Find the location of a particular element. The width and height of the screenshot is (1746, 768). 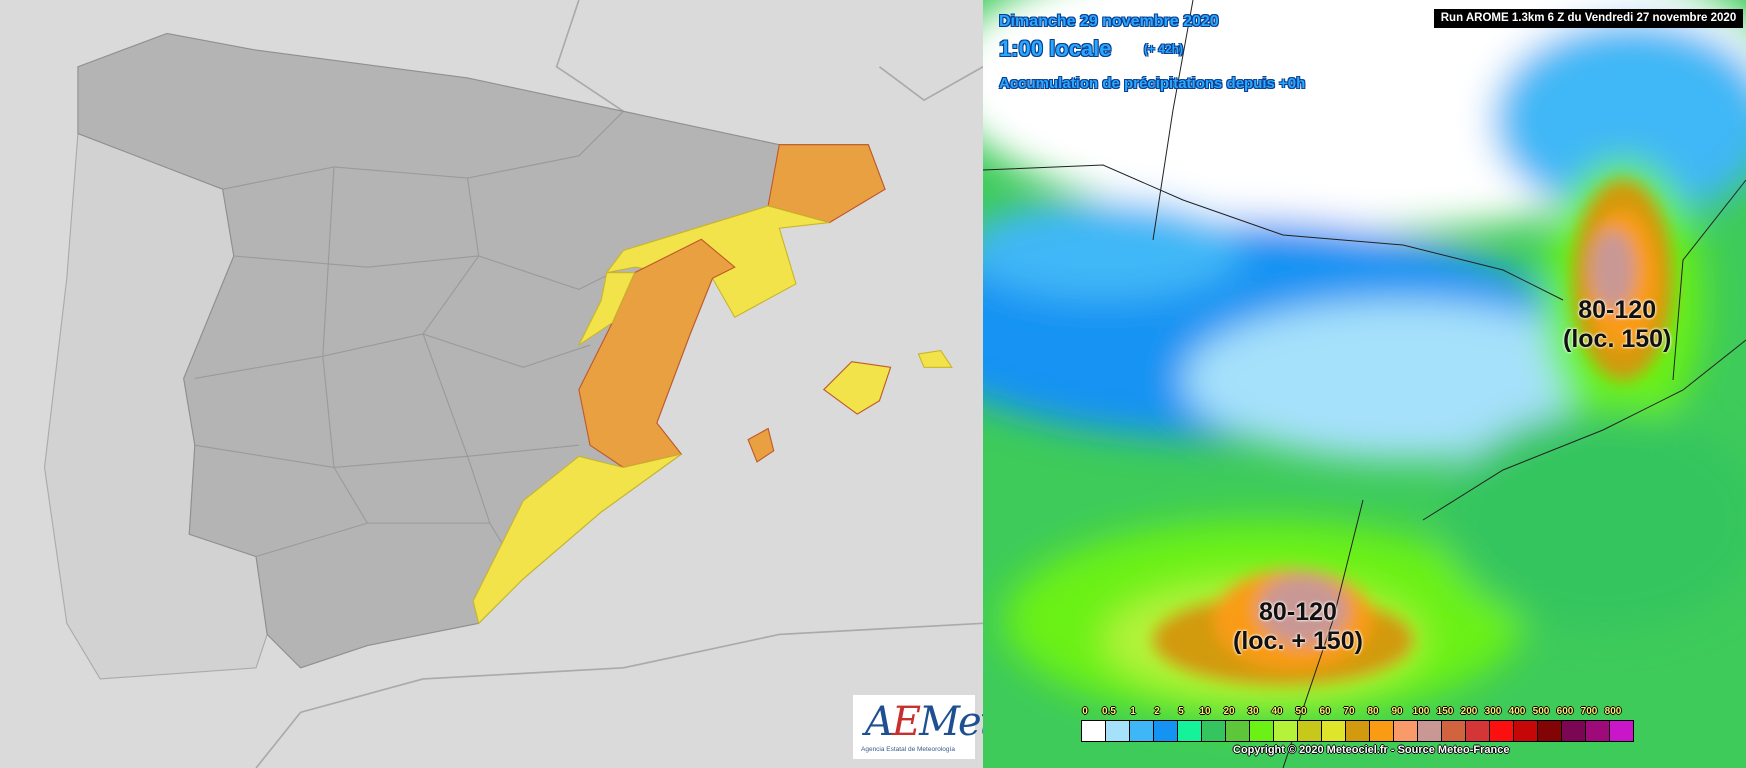

legend-tick: 10 is located at coordinates (1205, 711).